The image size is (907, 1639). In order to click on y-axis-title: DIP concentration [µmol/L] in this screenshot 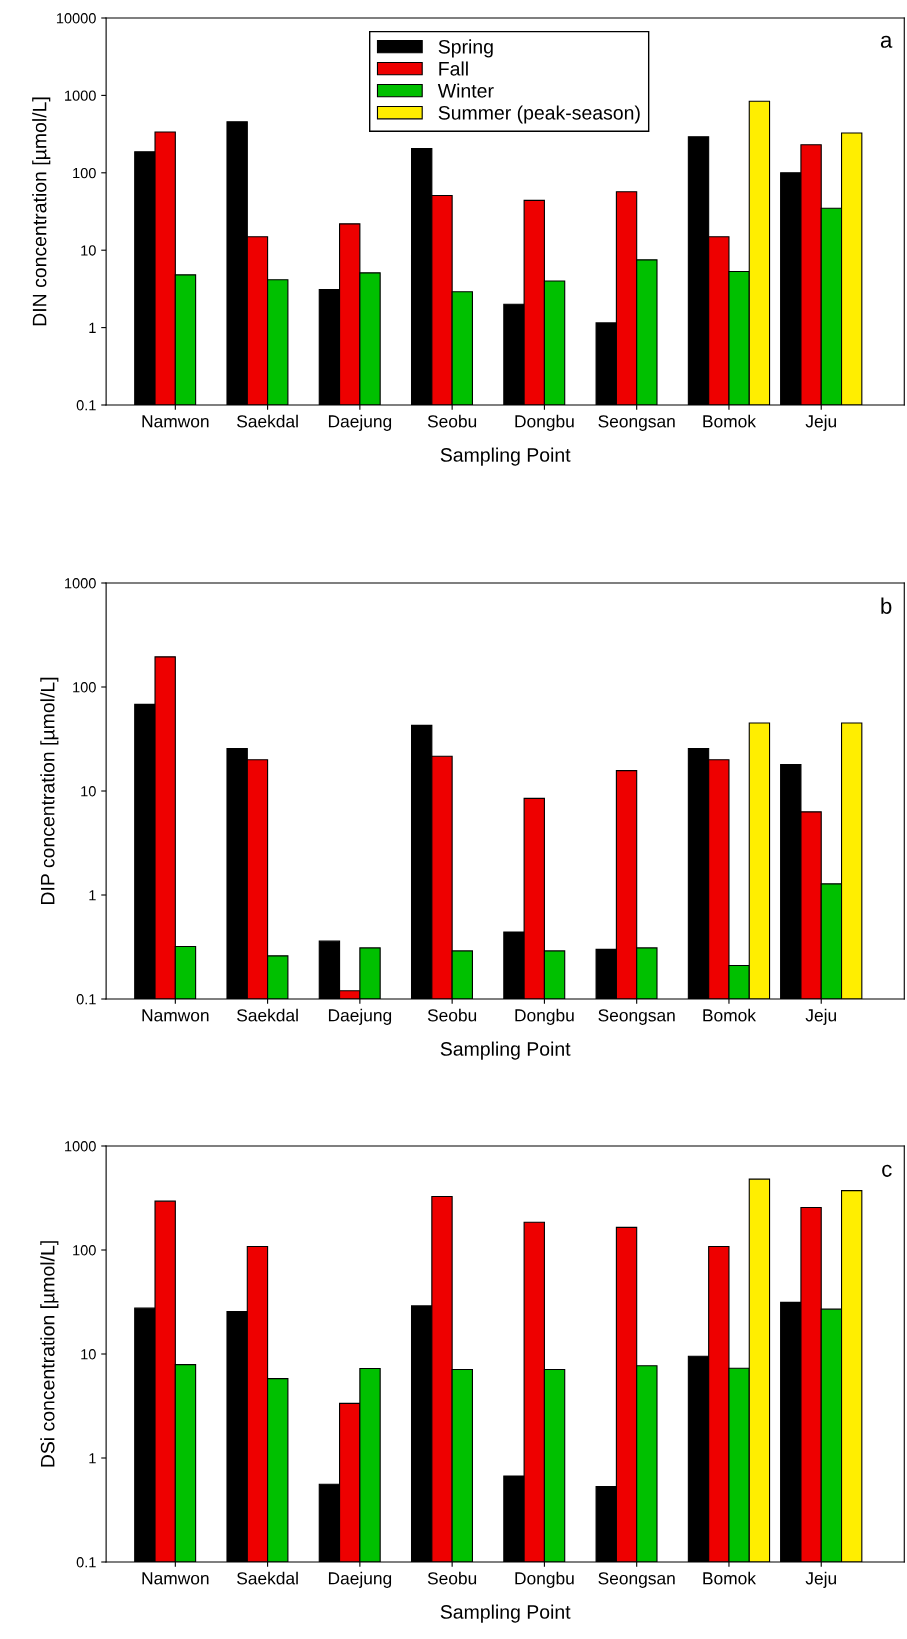, I will do `click(49, 790)`.